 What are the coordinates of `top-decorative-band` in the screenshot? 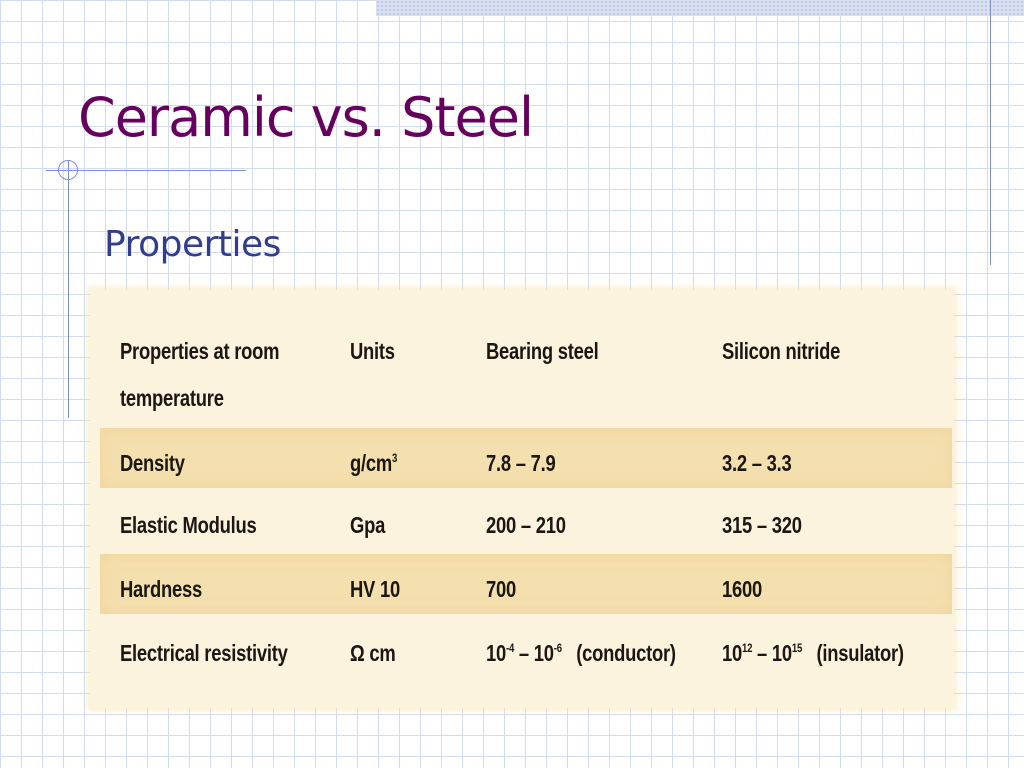 It's located at (700, 8).